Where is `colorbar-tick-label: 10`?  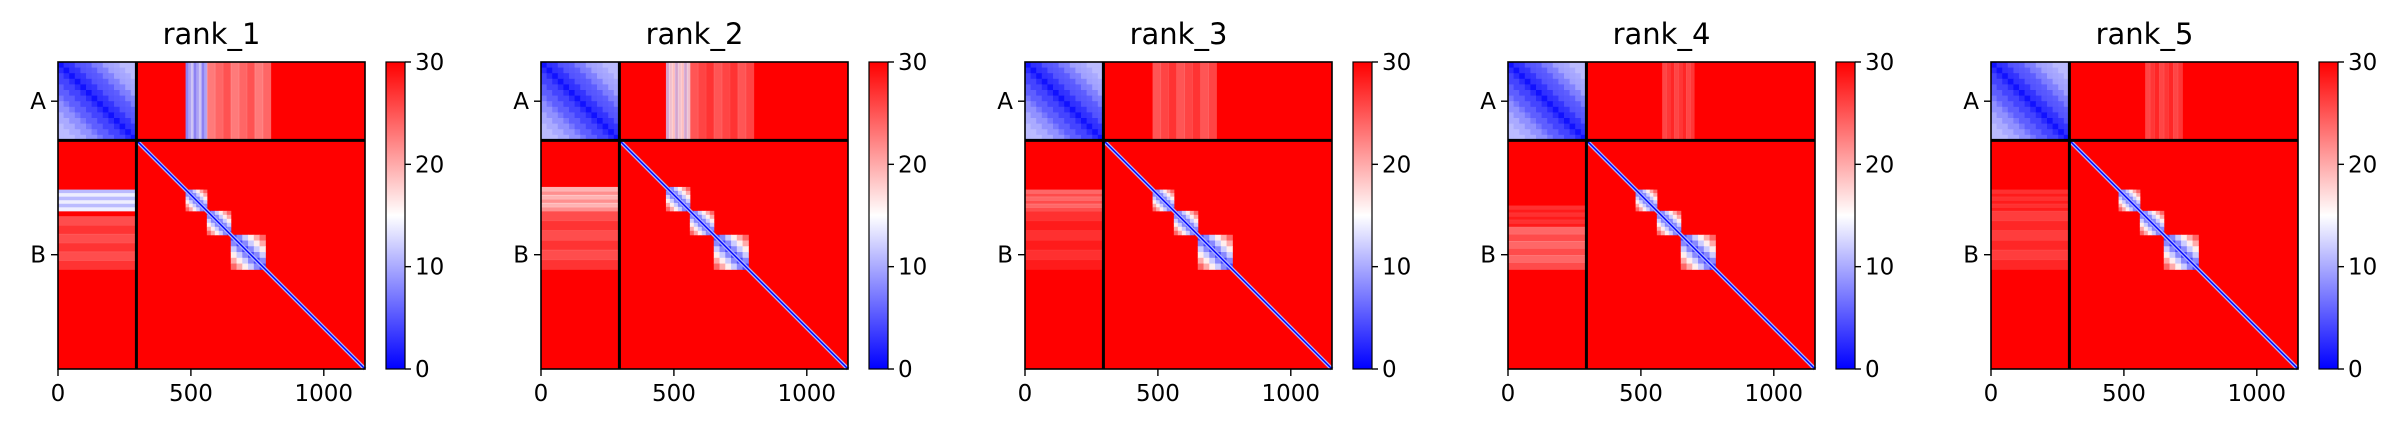 colorbar-tick-label: 10 is located at coordinates (912, 268).